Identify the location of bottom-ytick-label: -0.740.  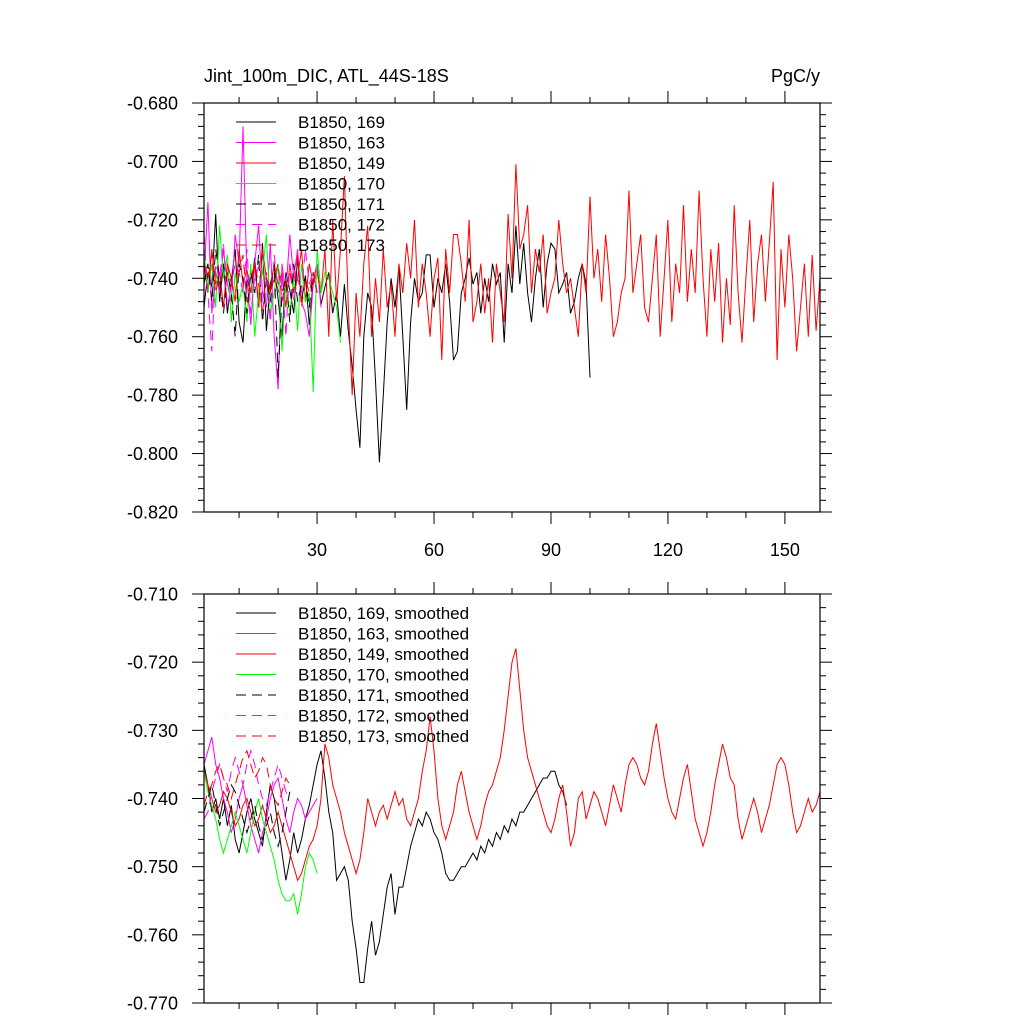
(152, 799).